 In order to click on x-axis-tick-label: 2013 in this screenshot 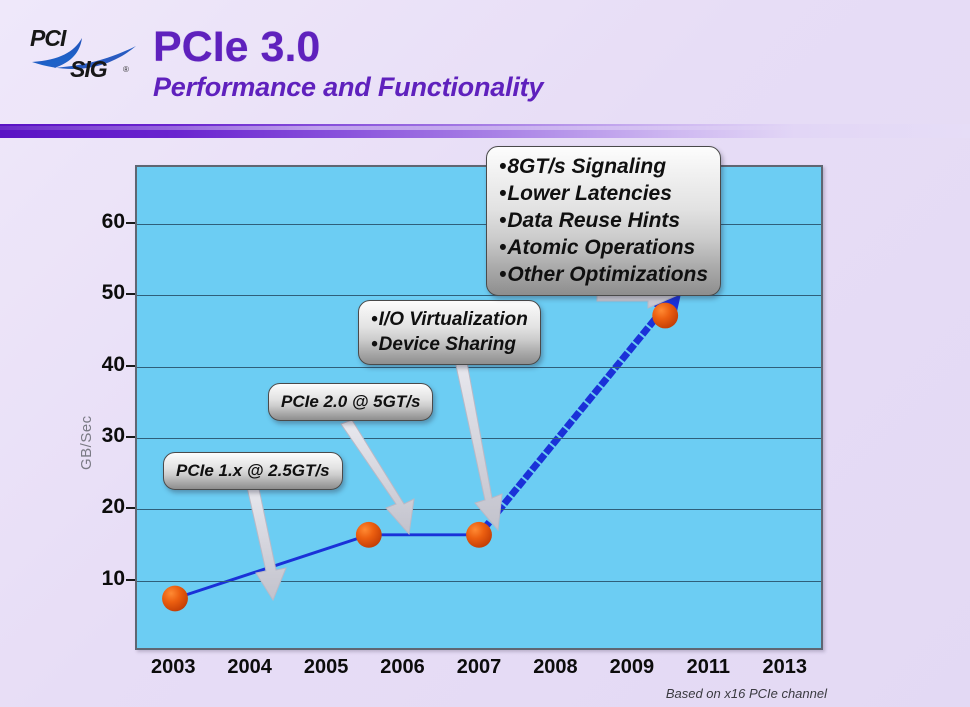, I will do `click(785, 667)`.